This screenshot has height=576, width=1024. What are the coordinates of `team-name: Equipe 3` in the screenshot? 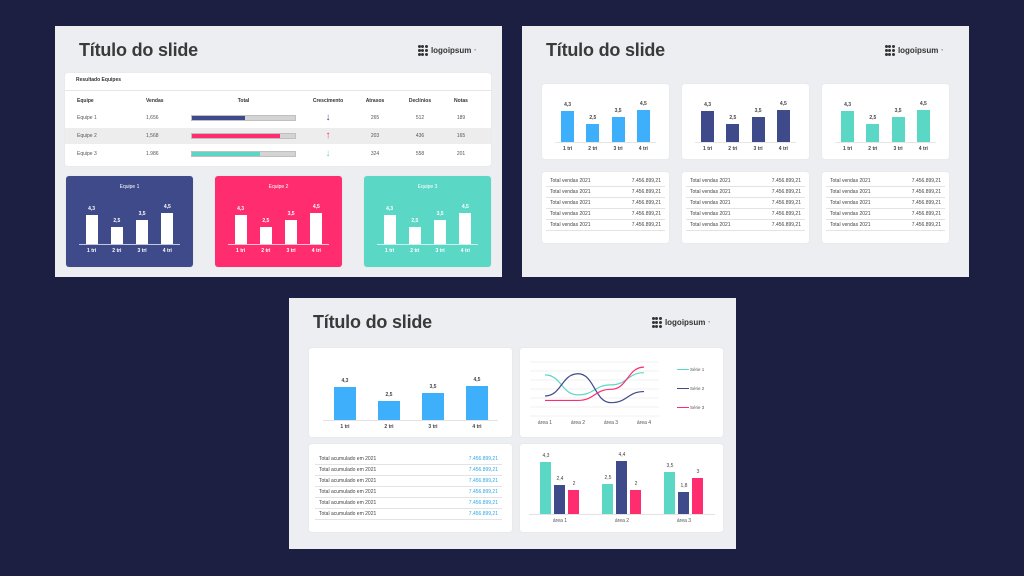 It's located at (87, 154).